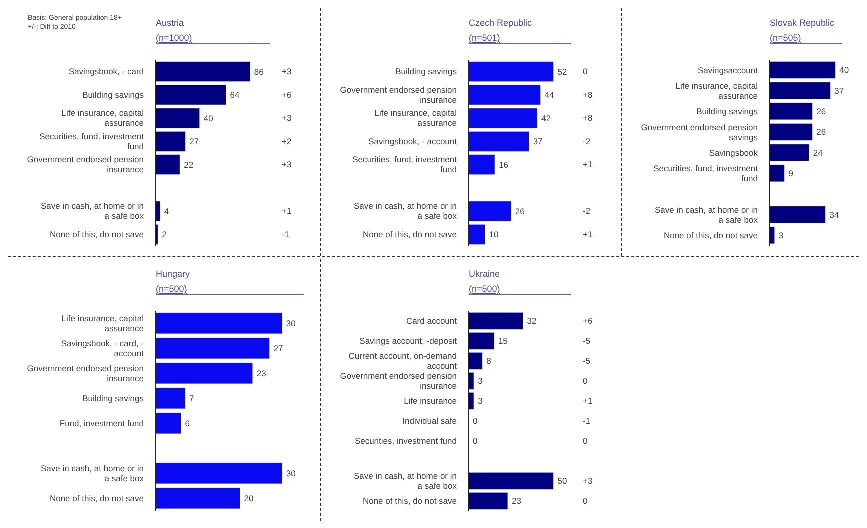 The image size is (867, 528). Describe the element at coordinates (249, 499) in the screenshot. I see `data-label: 20` at that location.